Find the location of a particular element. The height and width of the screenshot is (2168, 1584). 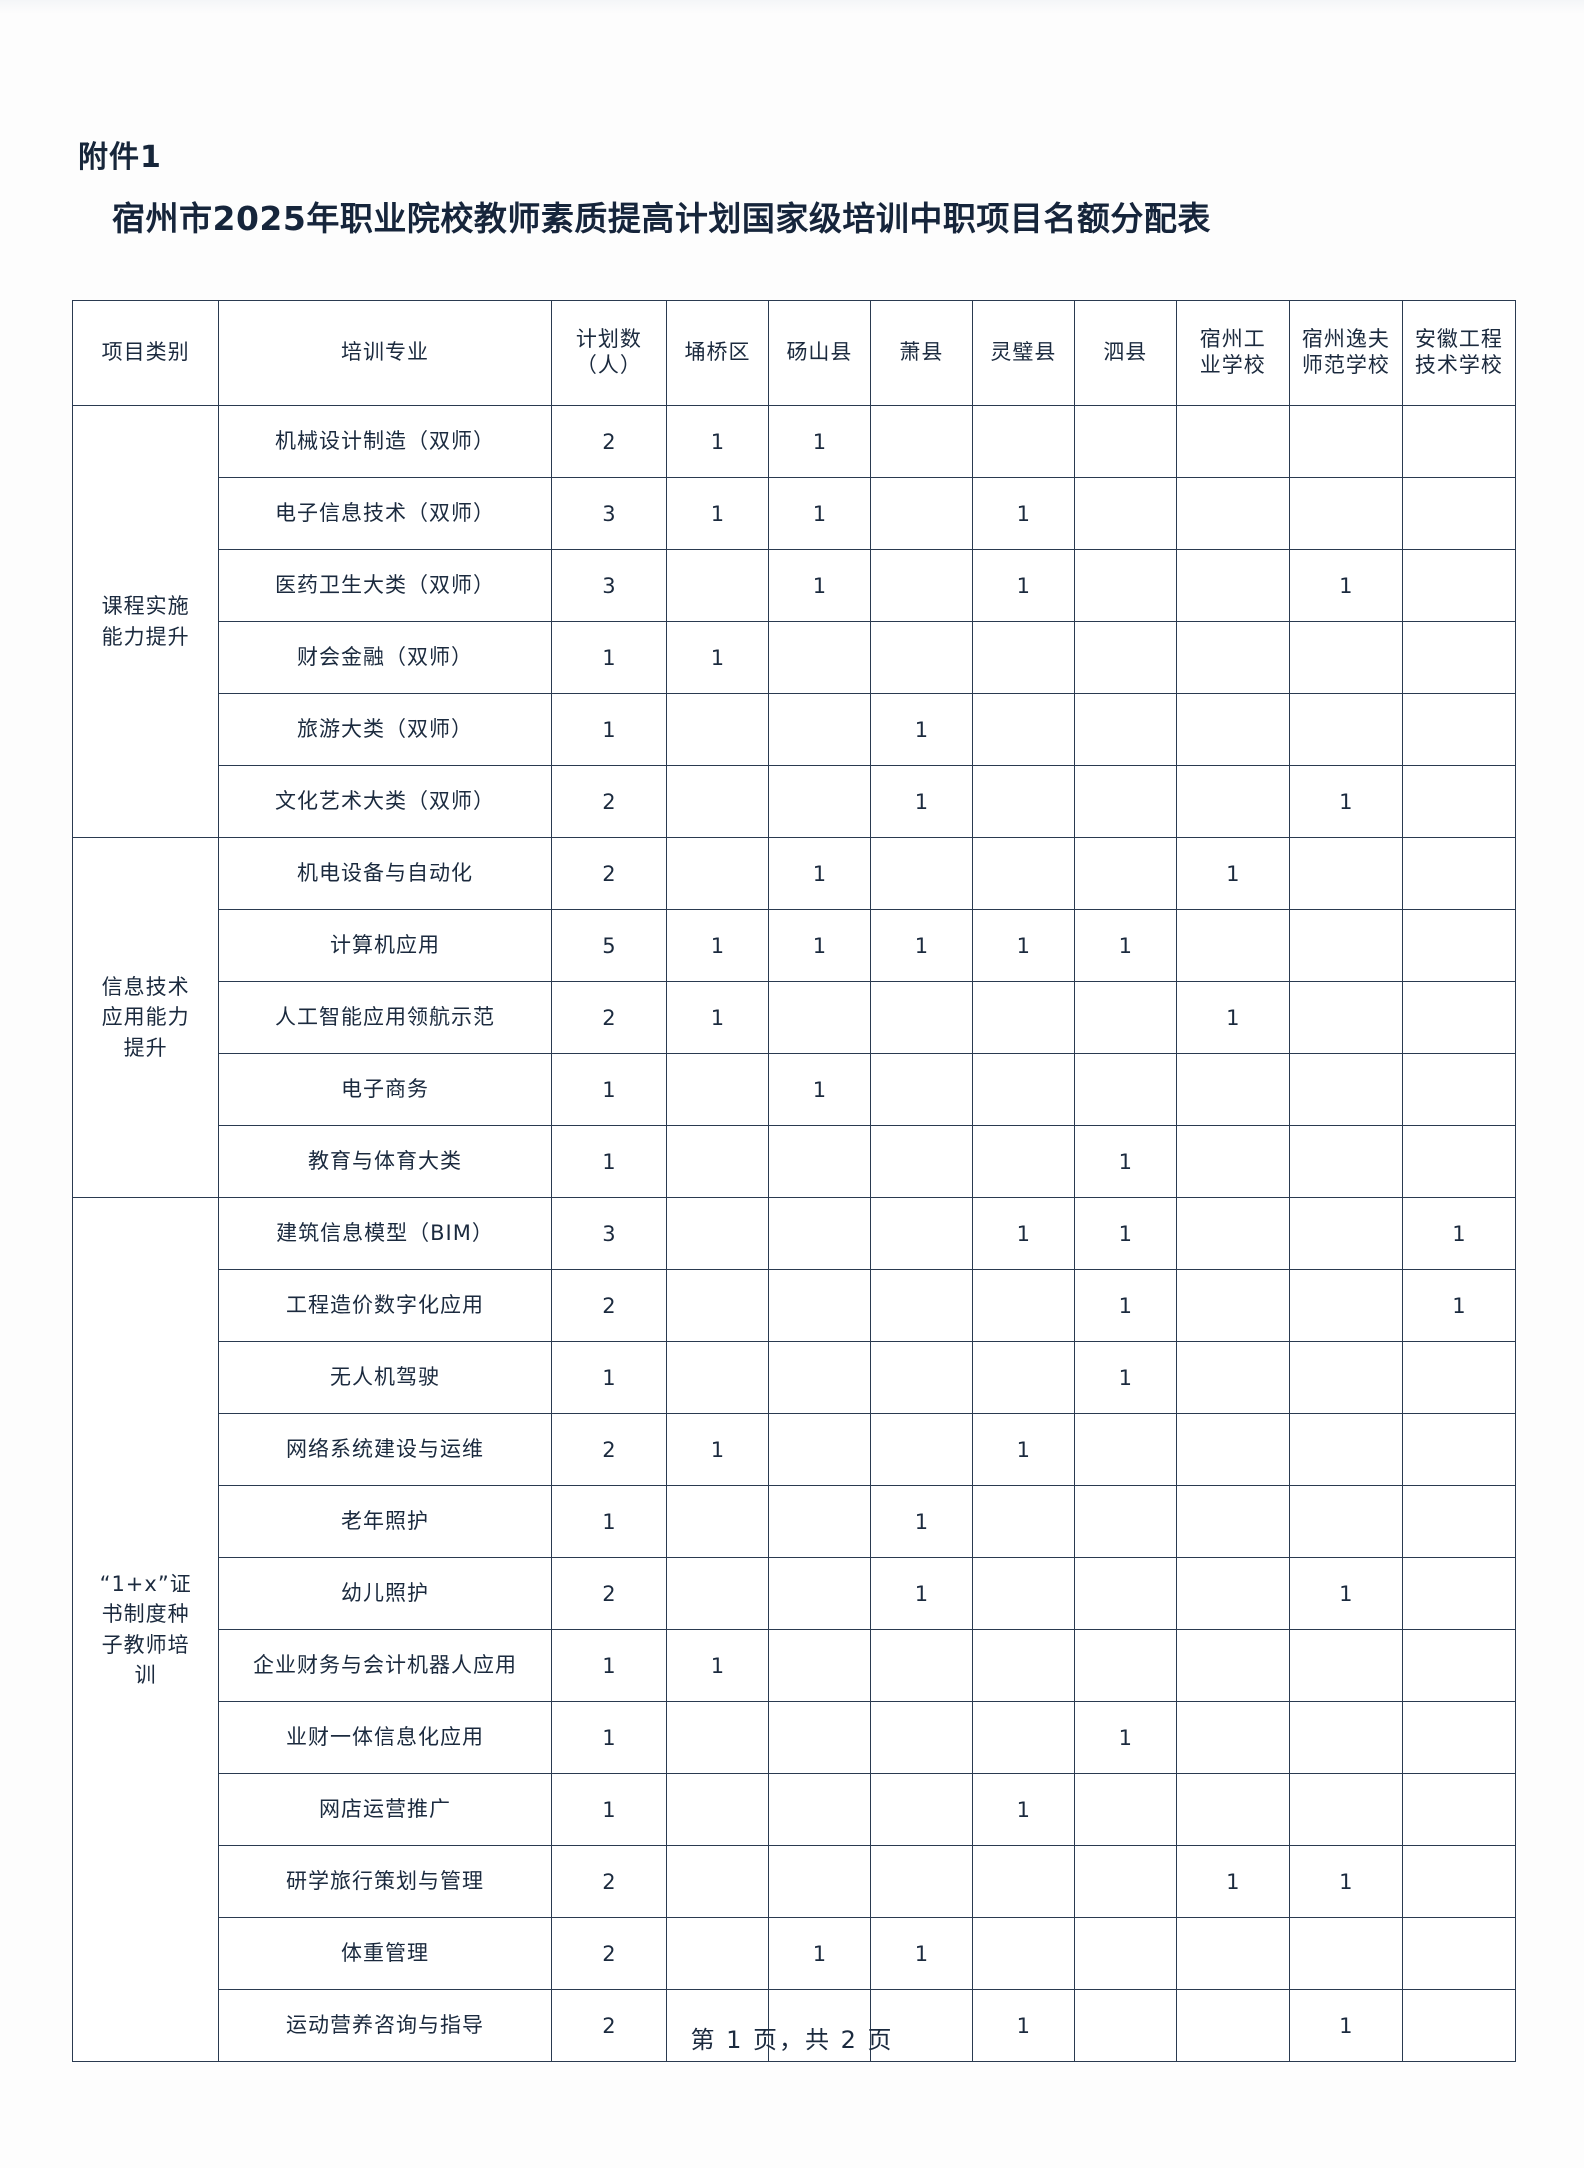

major-cell: 教育与体育大类 is located at coordinates (385, 1161).